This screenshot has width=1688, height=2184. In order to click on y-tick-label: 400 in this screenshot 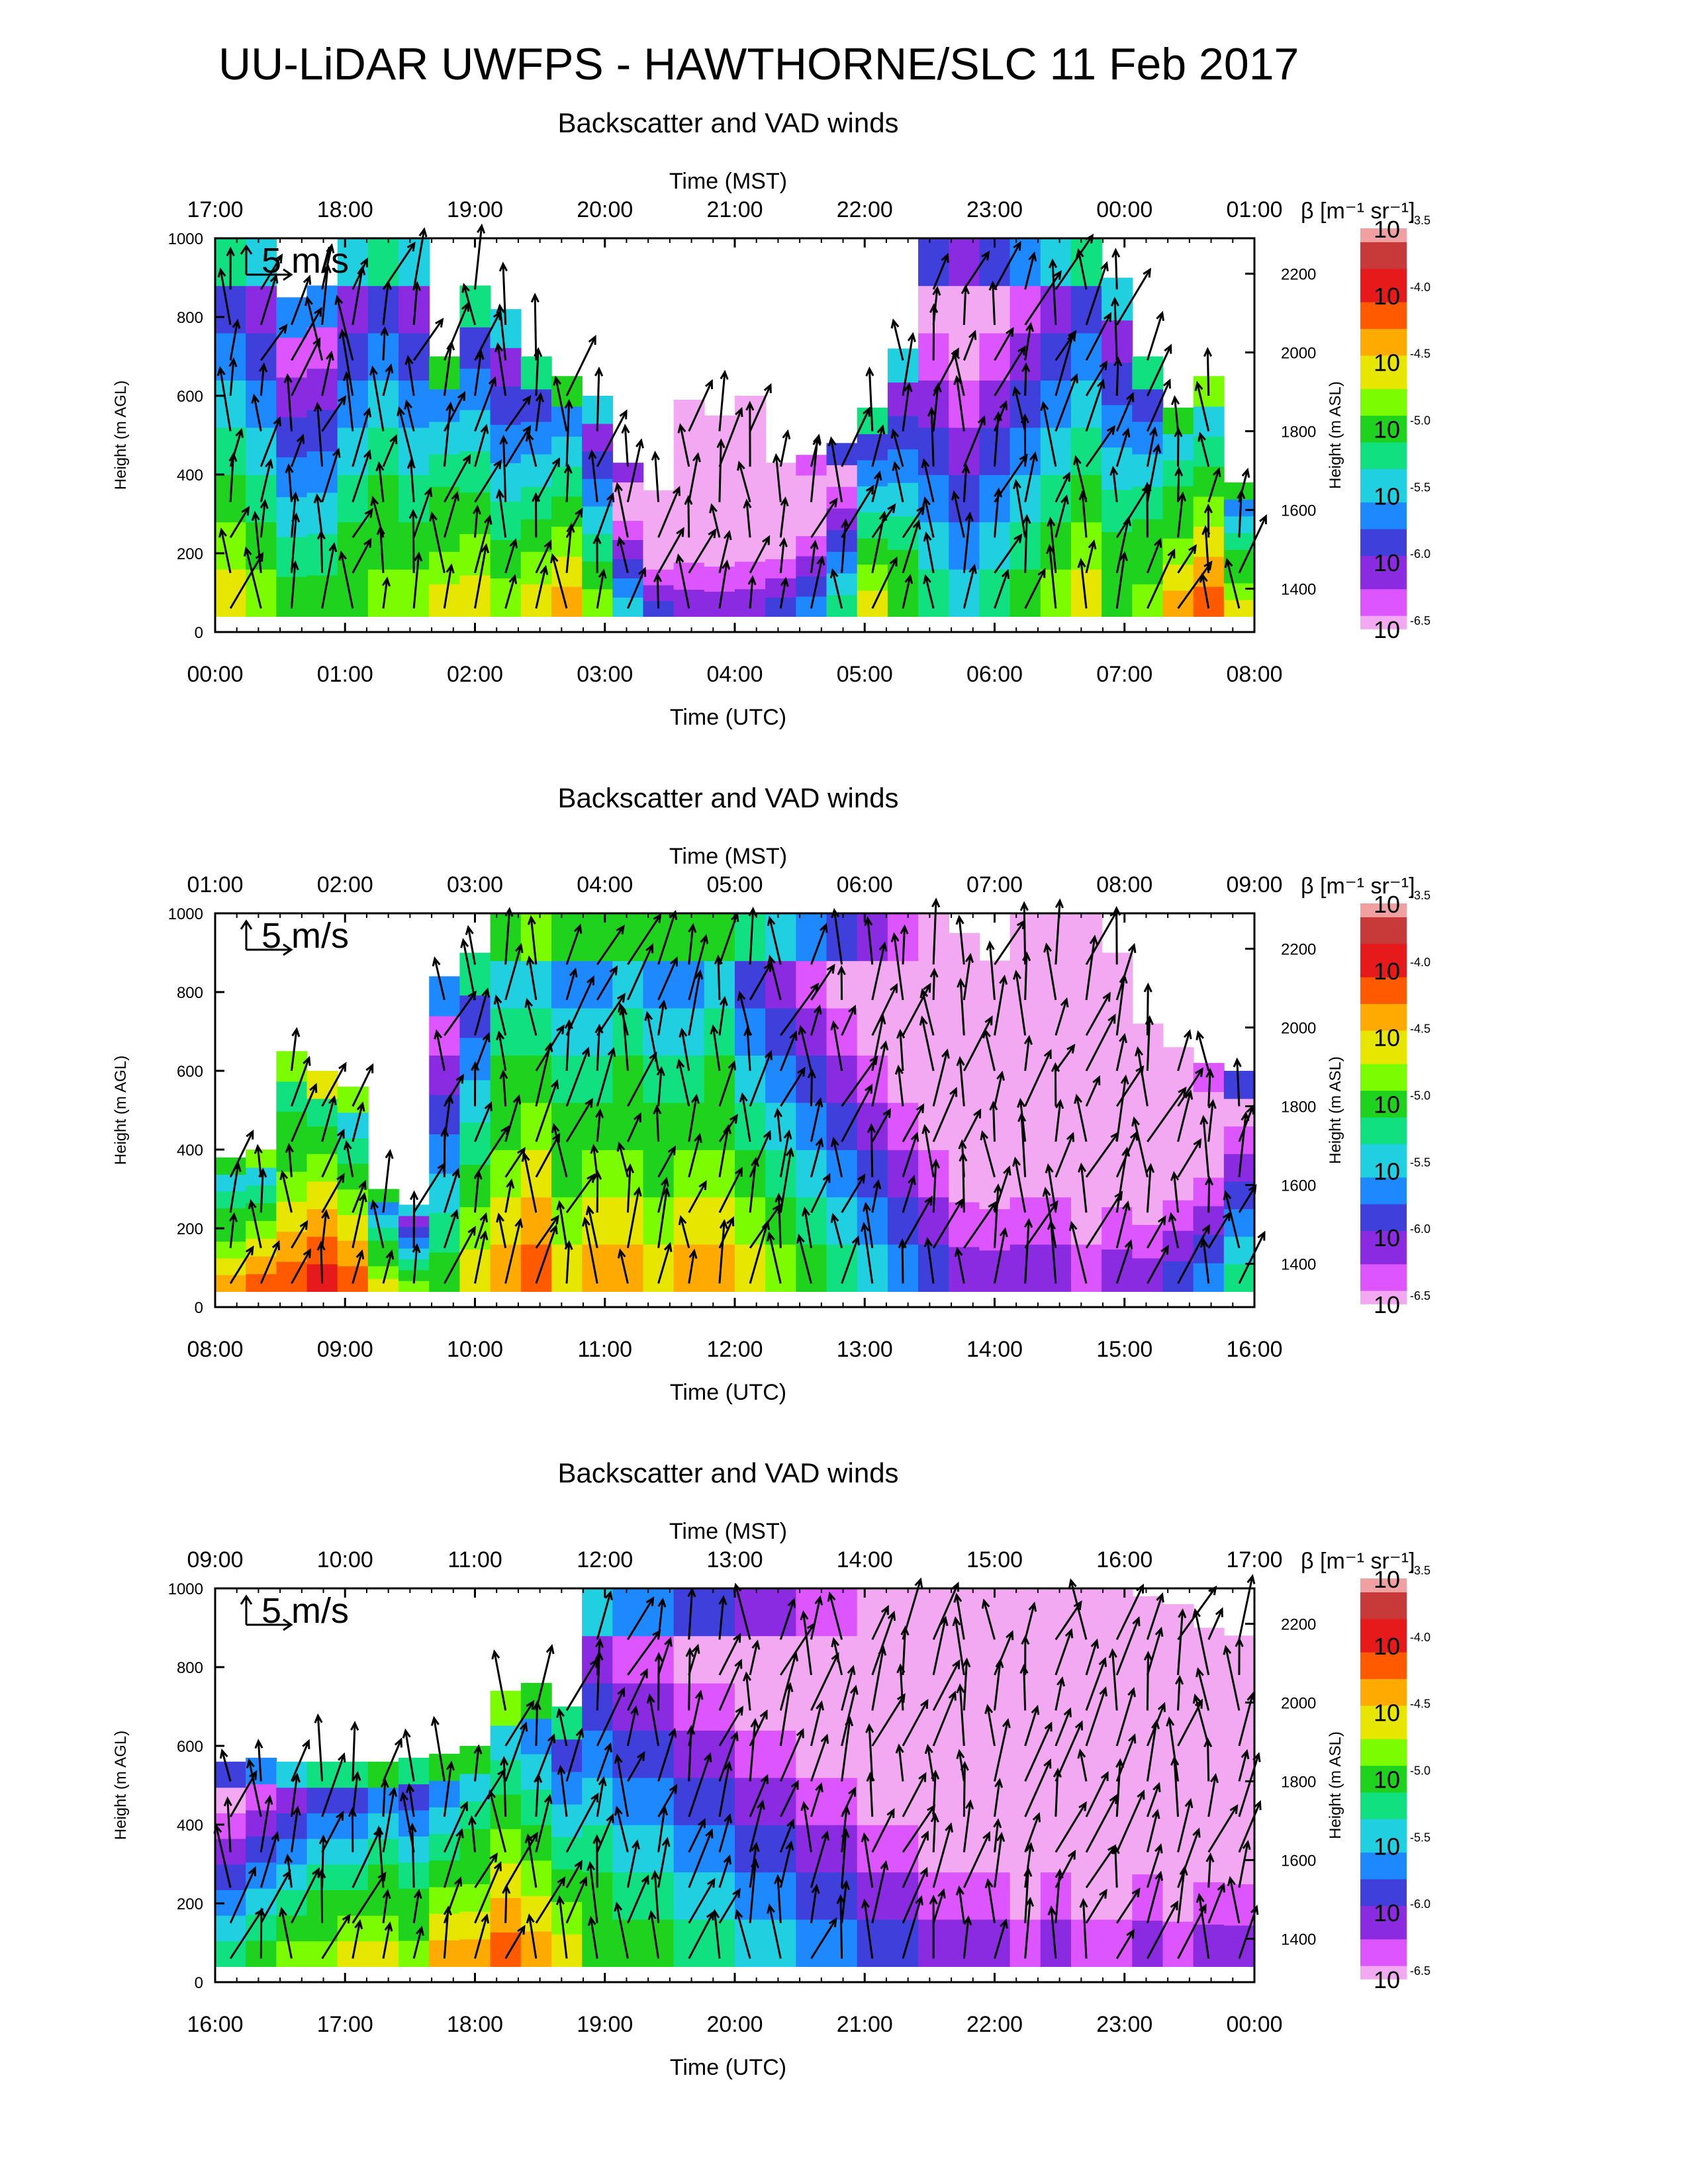, I will do `click(190, 476)`.